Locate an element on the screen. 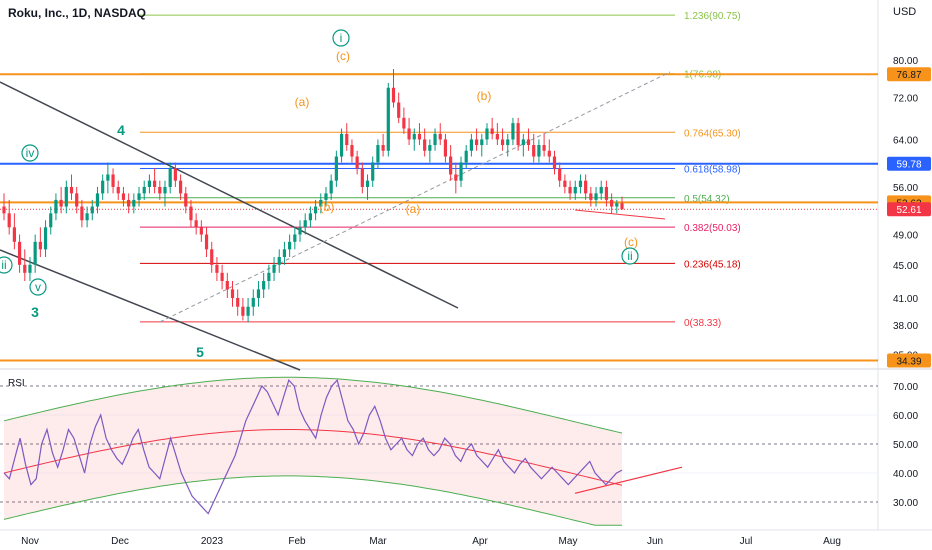 This screenshot has height=550, width=932. rsi-upper-band is located at coordinates (313, 405).